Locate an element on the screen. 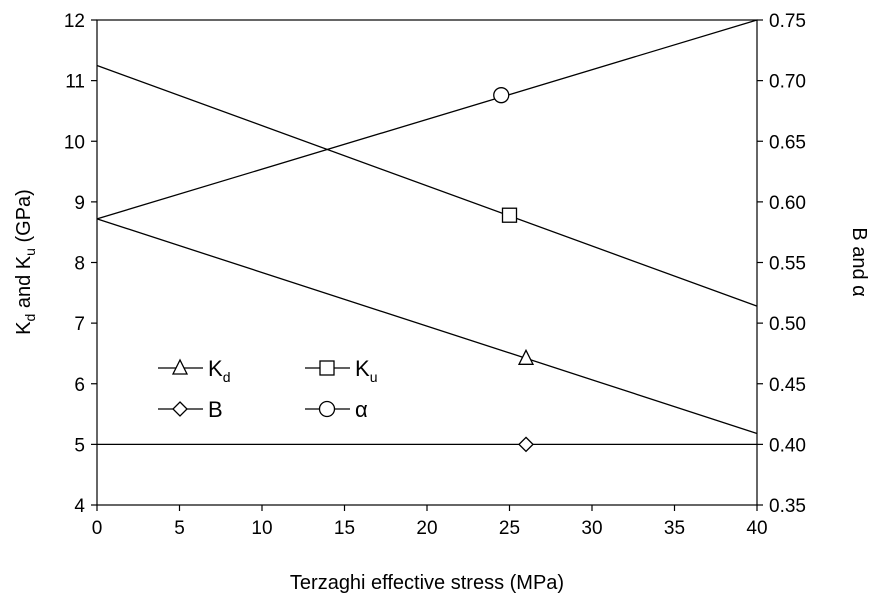  y-right-tick-label: 0.65 is located at coordinates (787, 142).